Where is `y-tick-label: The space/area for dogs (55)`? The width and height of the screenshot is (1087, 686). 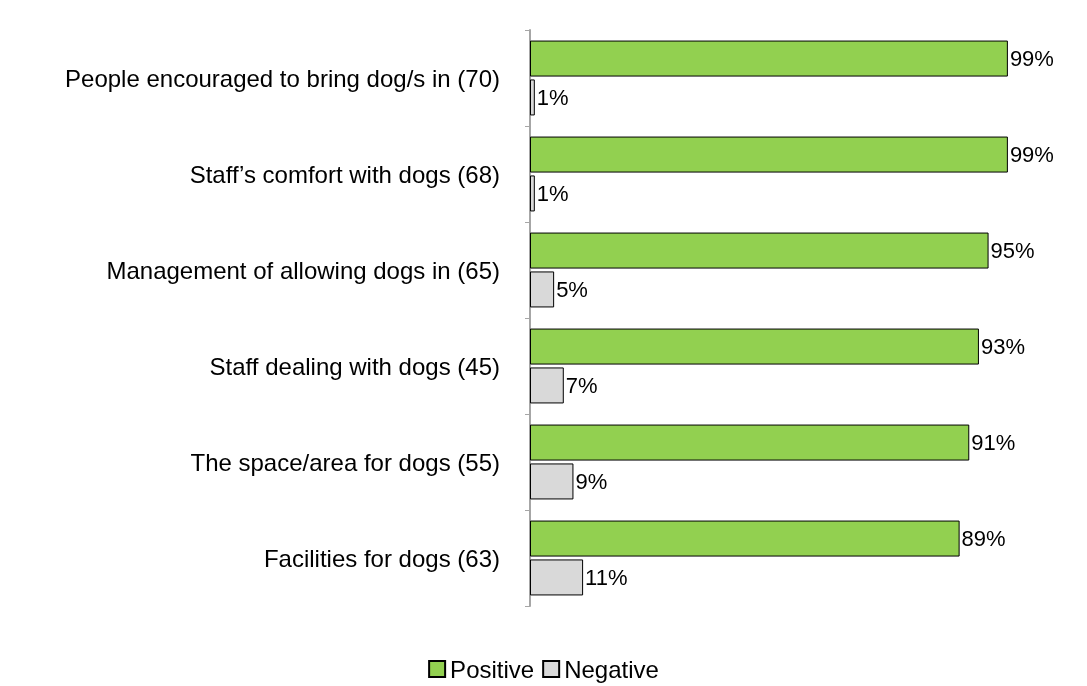
y-tick-label: The space/area for dogs (55) is located at coordinates (345, 462).